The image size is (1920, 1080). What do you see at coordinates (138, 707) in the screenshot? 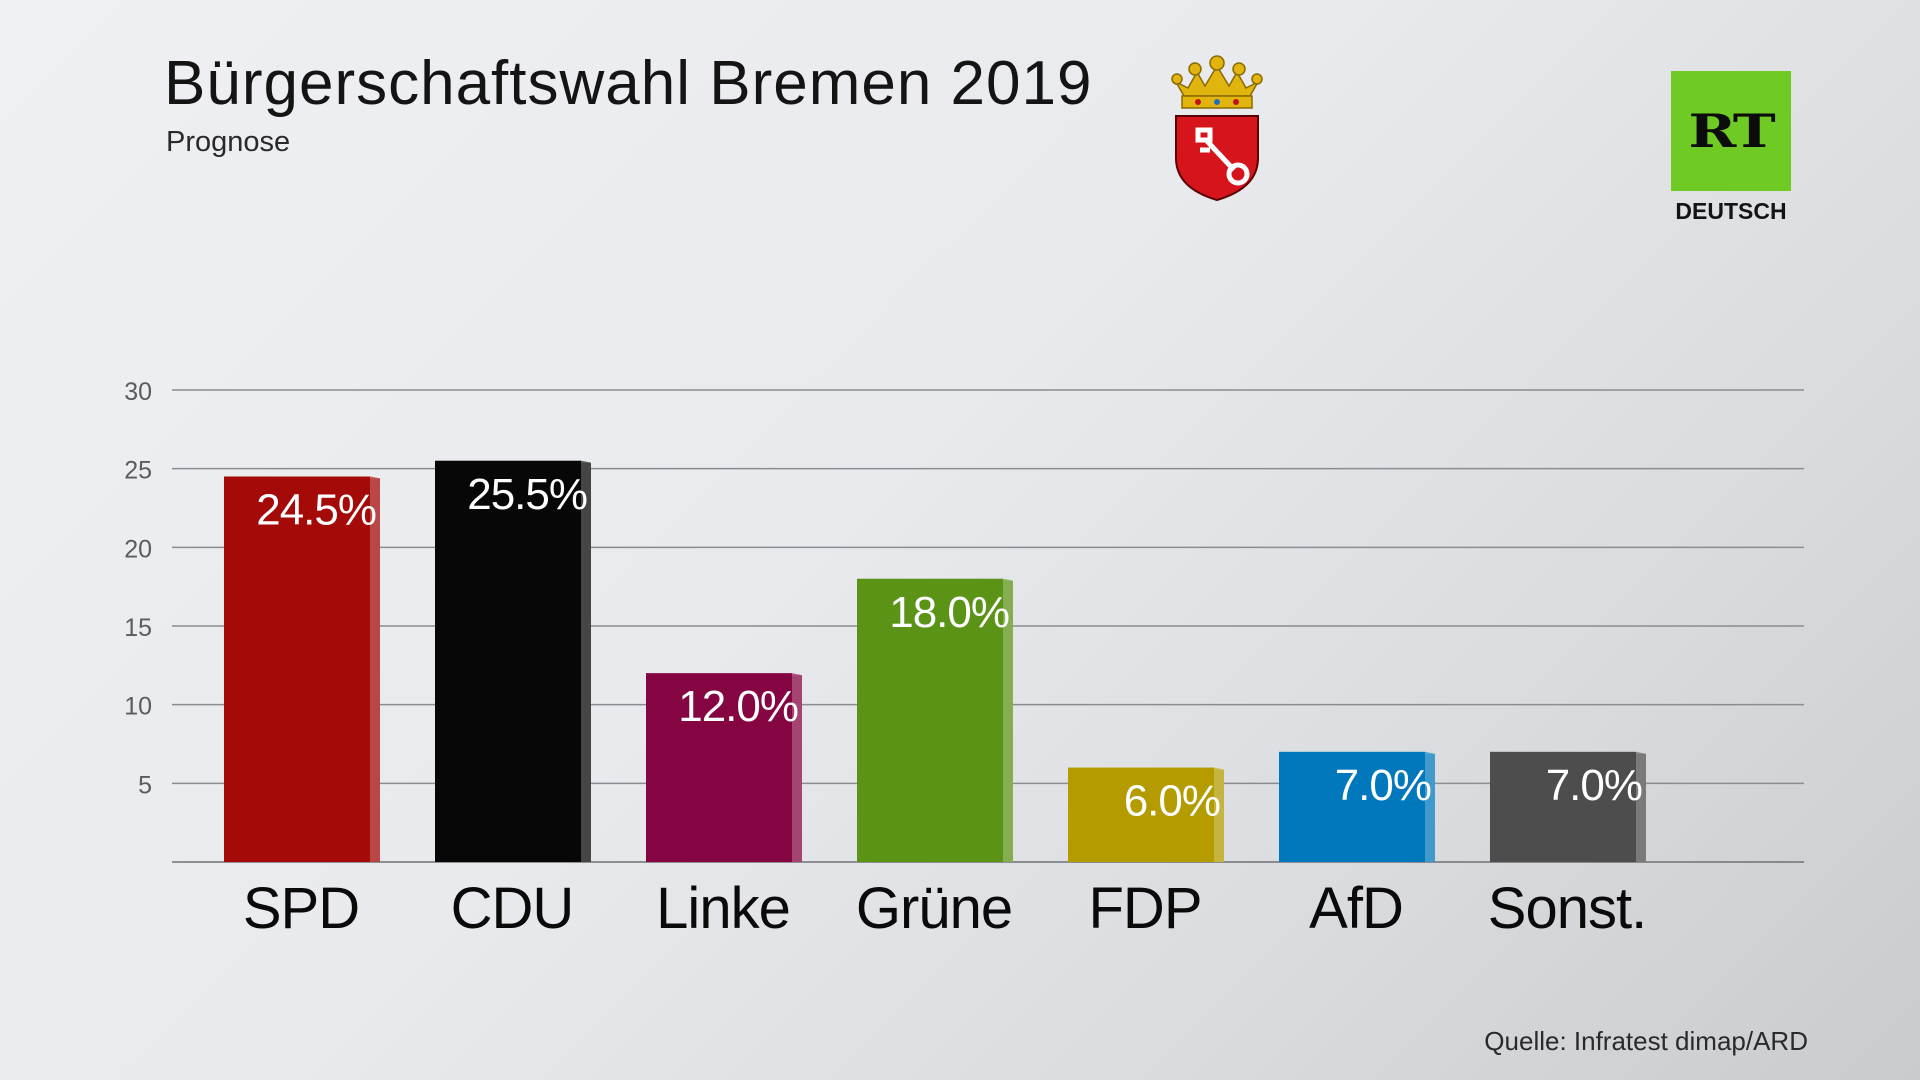
I see `y-tick-label: 10` at bounding box center [138, 707].